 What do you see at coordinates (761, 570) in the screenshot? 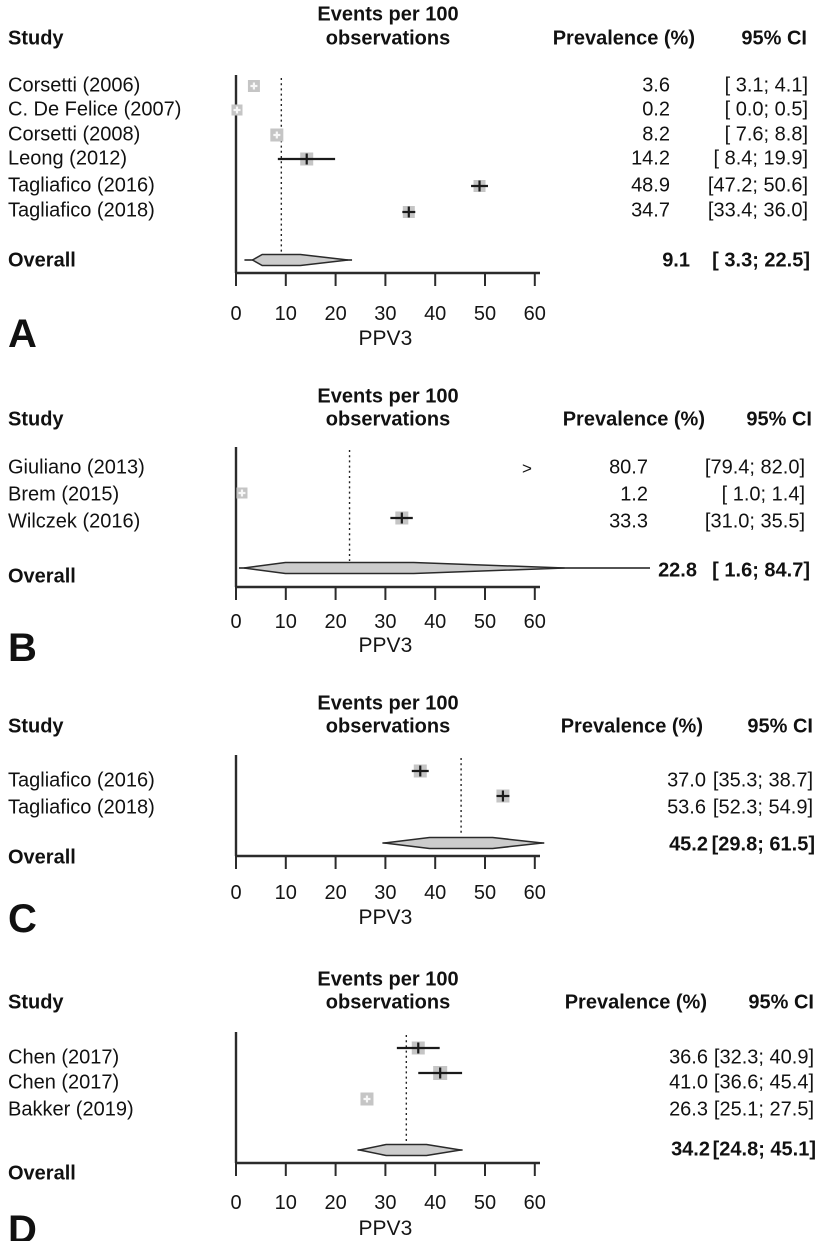
I see `overall-ci-value: [ 1.6; 84.7]` at bounding box center [761, 570].